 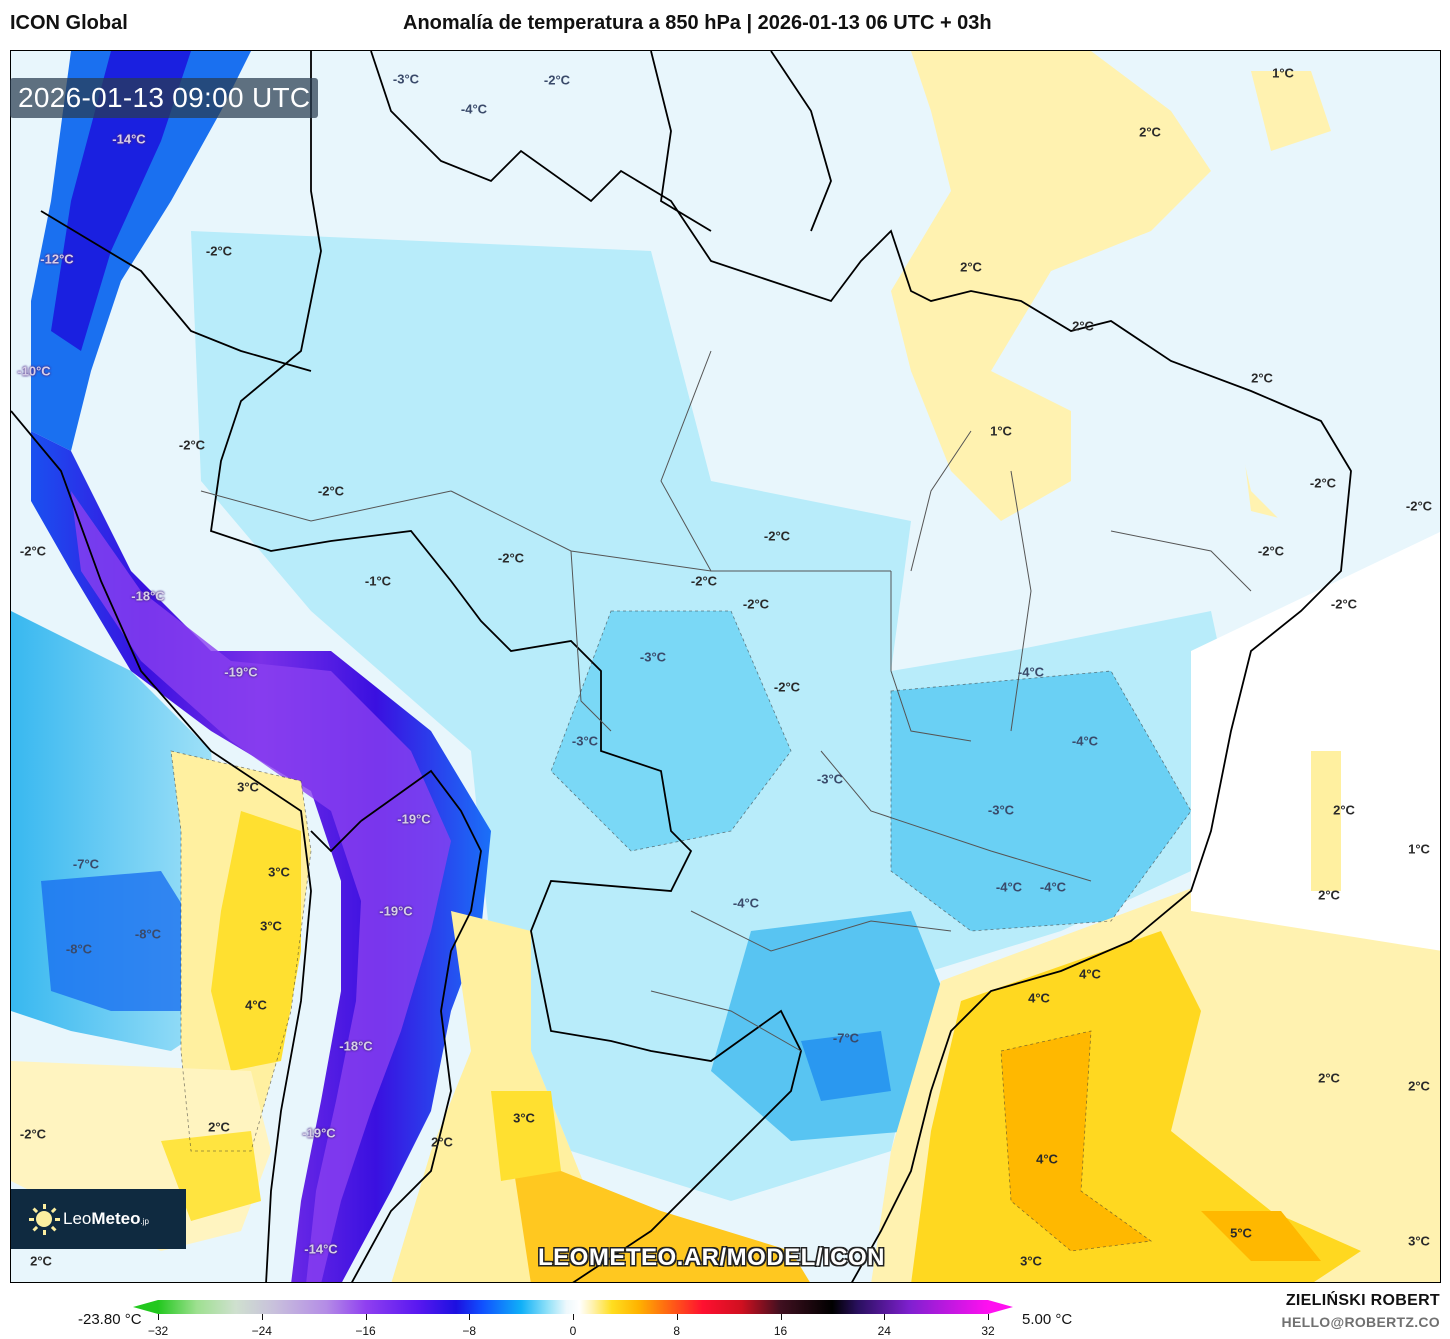 I want to click on colorbar-tick-label: 16, so click(x=780, y=1331).